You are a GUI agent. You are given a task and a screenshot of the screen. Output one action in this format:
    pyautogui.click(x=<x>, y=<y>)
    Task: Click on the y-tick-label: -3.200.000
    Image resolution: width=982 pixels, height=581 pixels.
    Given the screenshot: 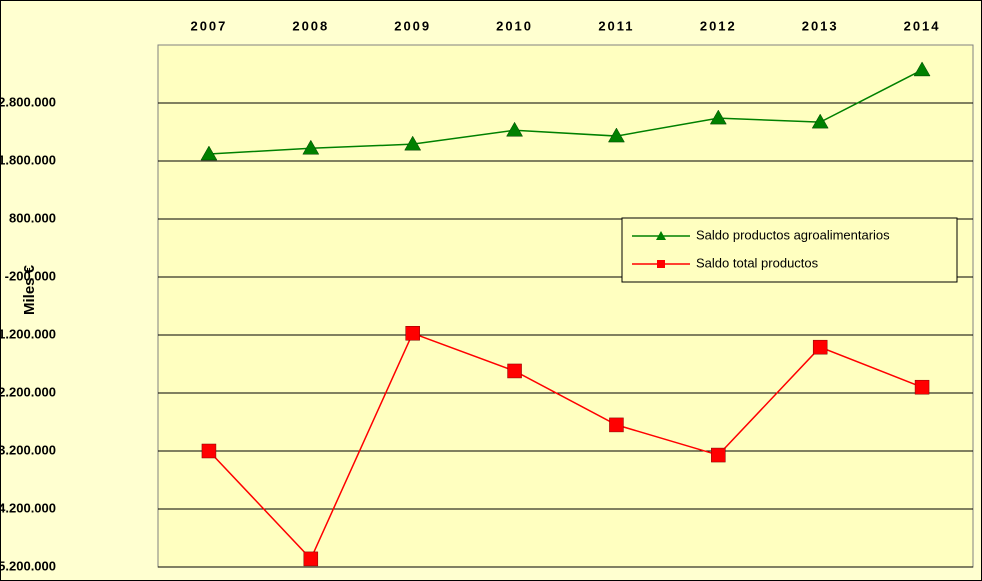 What is the action you would take?
    pyautogui.click(x=28, y=449)
    